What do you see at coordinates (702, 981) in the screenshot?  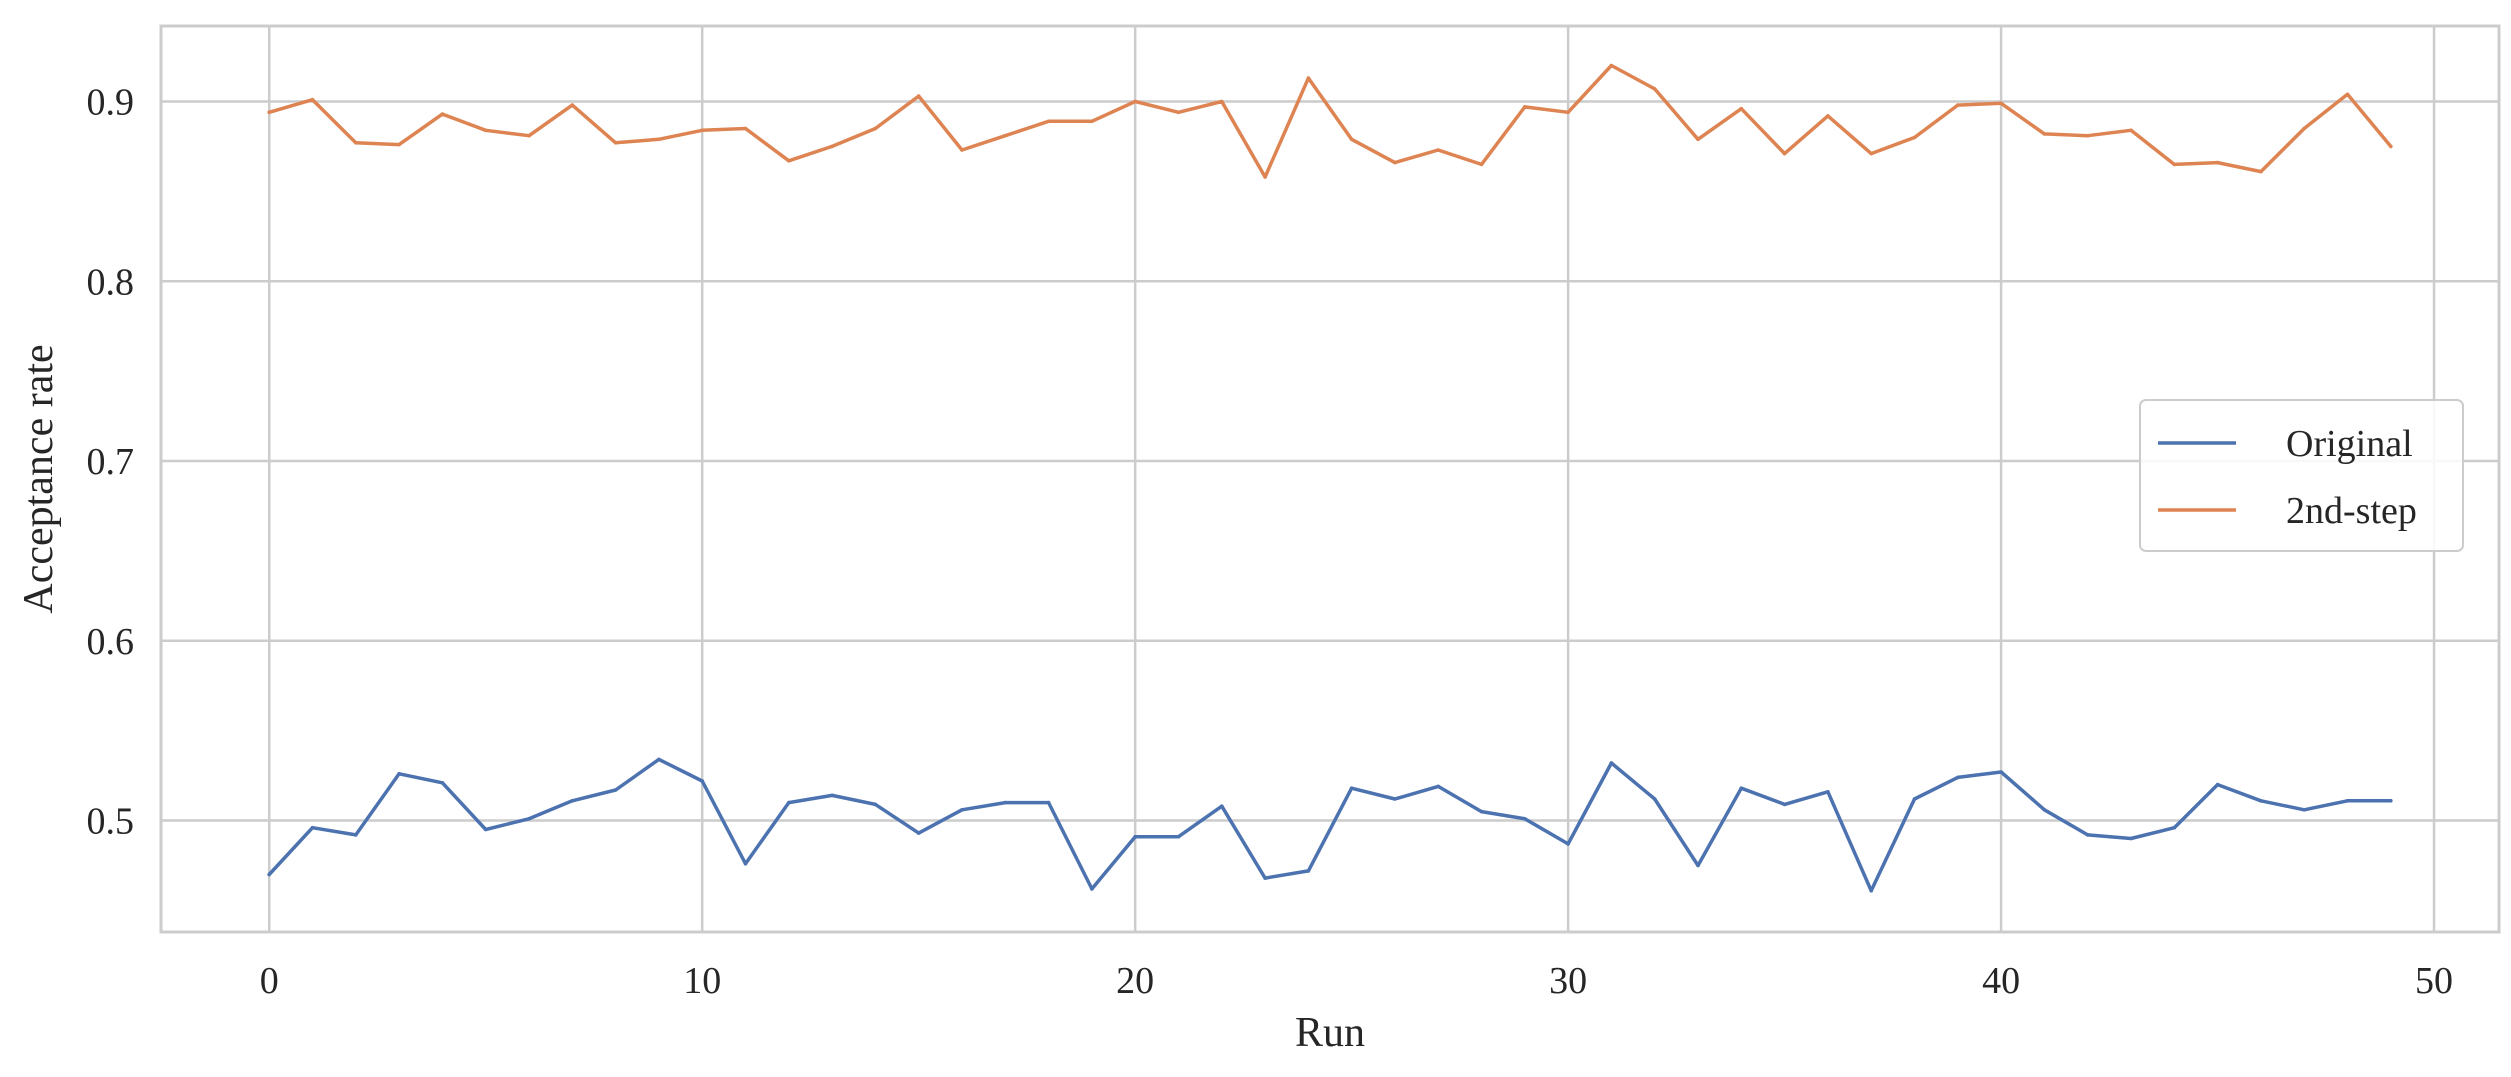 I see `x-tick-label: 10` at bounding box center [702, 981].